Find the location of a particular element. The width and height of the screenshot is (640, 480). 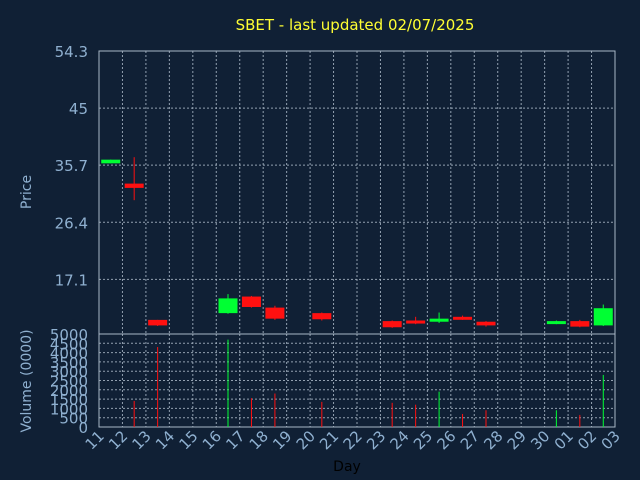

volume-tick-label: 500 is located at coordinates (73, 419).